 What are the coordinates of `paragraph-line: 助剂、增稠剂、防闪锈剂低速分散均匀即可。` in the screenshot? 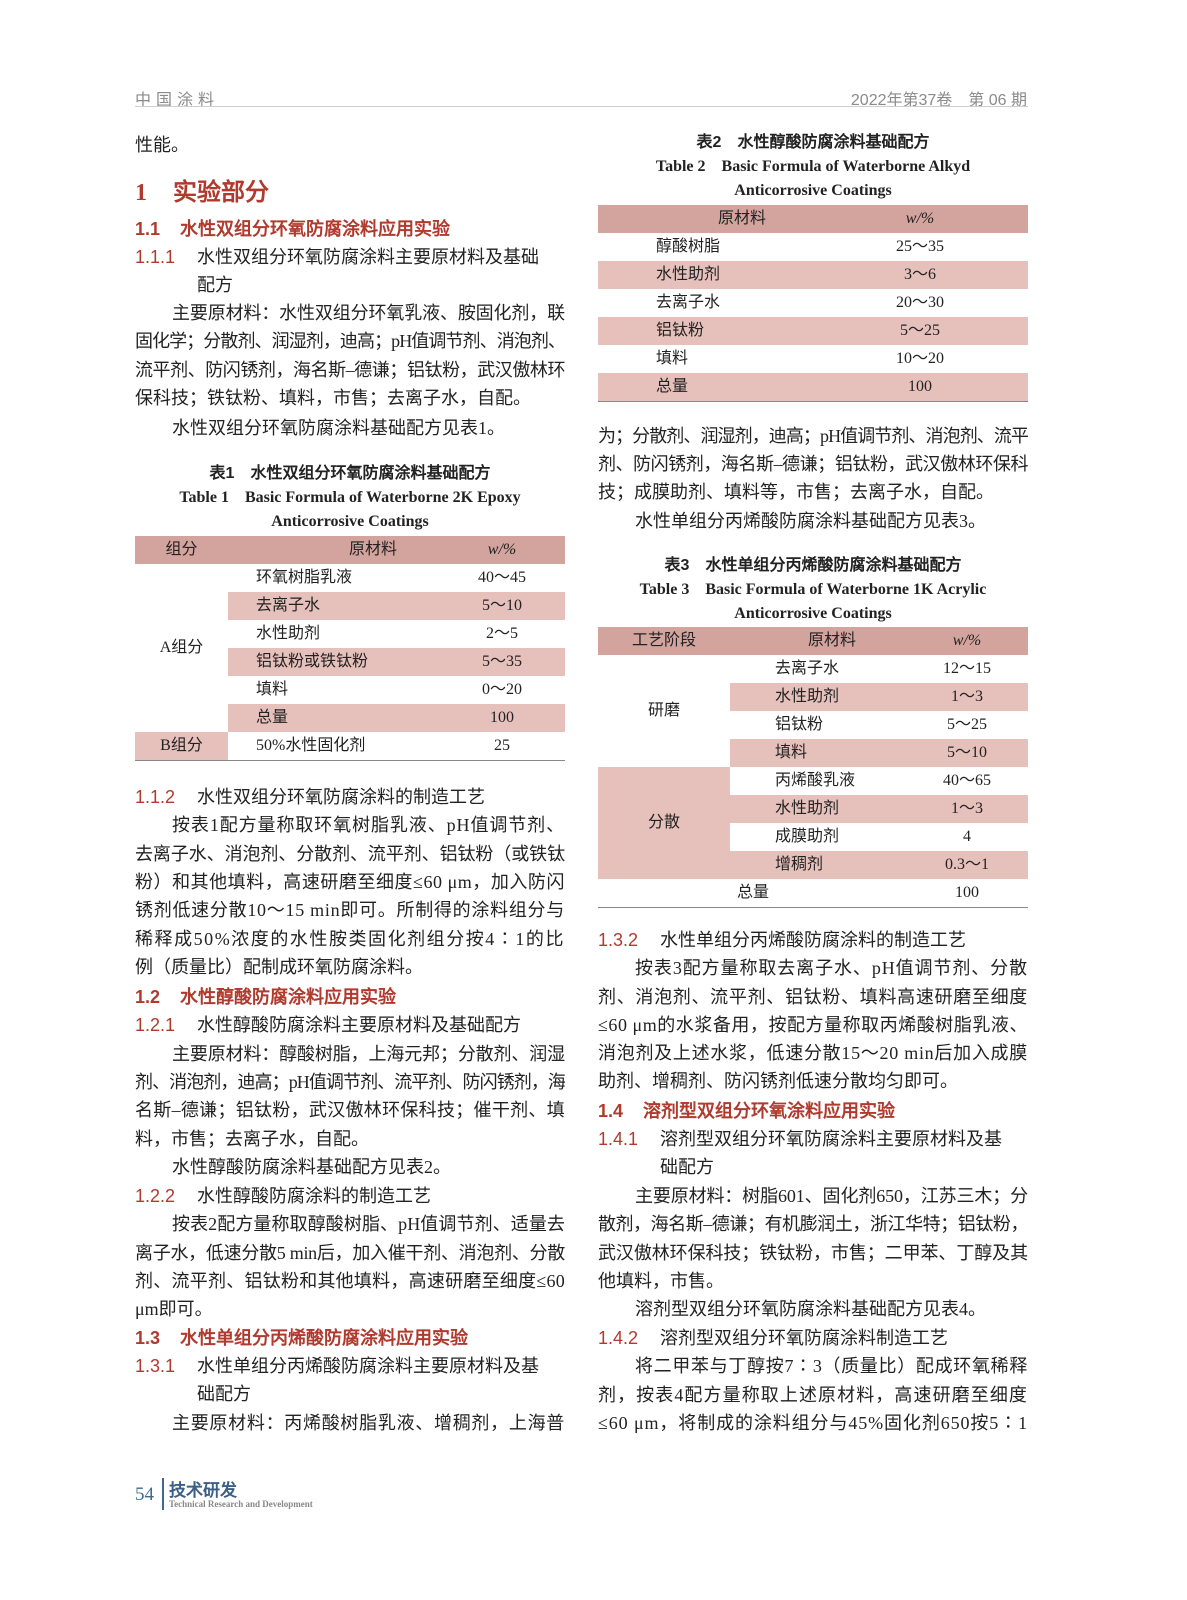 It's located at (778, 1081).